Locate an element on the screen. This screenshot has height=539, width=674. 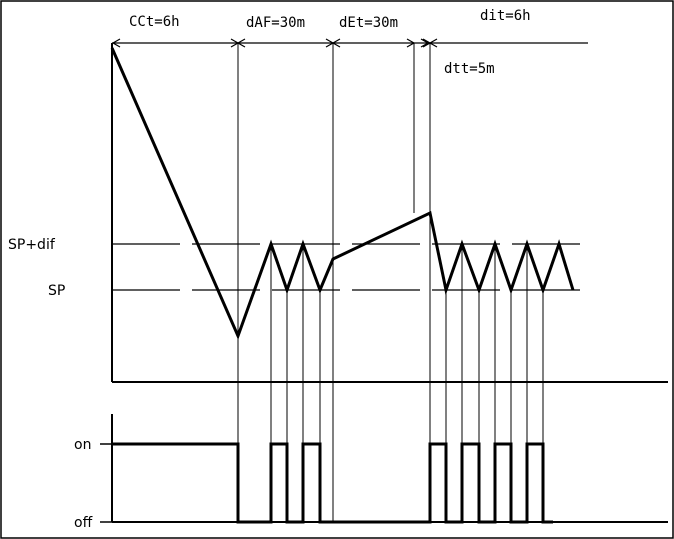
on-label: on is located at coordinates (82, 445).